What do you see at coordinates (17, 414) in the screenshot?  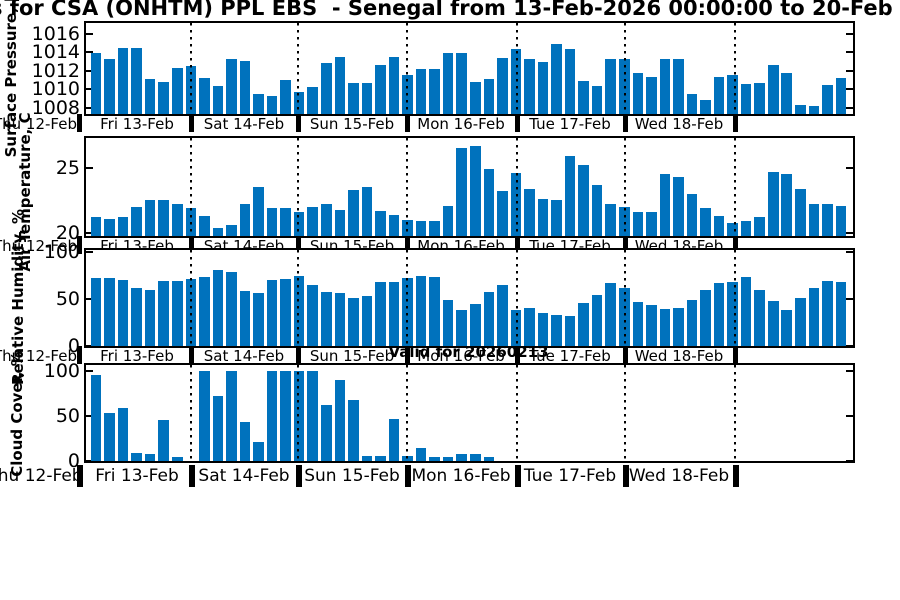 I see `y-axis-title-cloud-cover: Cloud Cover, %` at bounding box center [17, 414].